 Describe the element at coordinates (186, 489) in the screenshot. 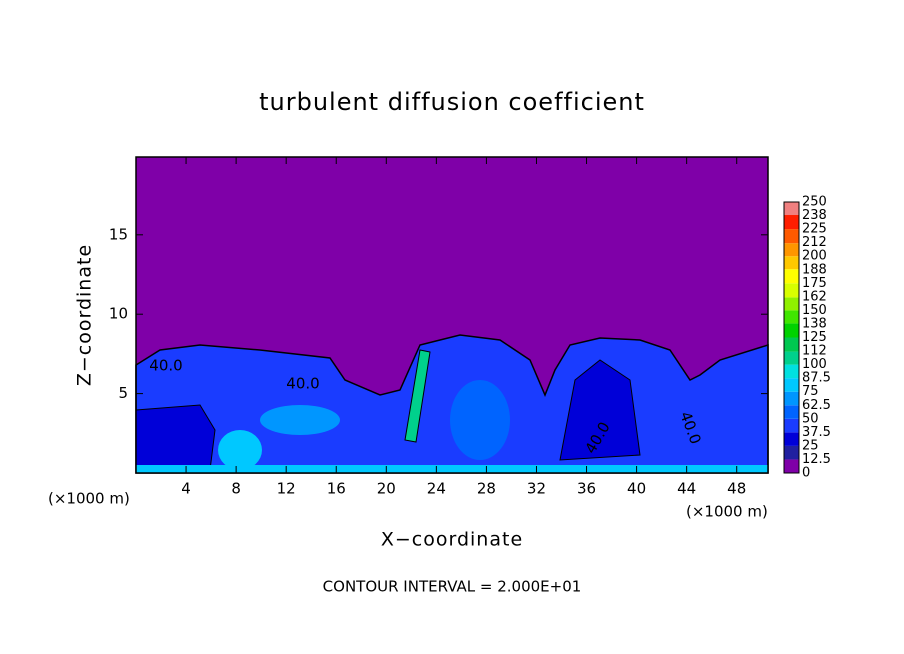

I see `x-tick-label: 4` at that location.